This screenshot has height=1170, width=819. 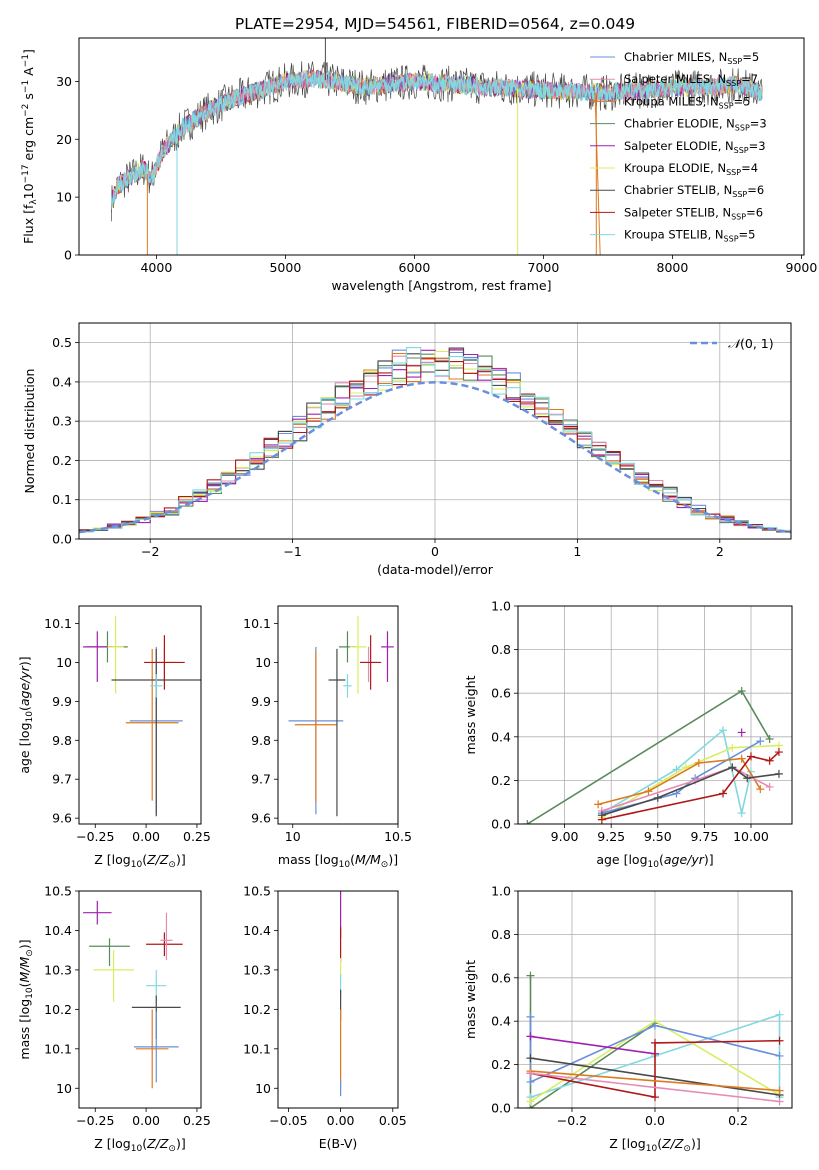 I want to click on x-tick-label: 10.5, so click(x=398, y=836).